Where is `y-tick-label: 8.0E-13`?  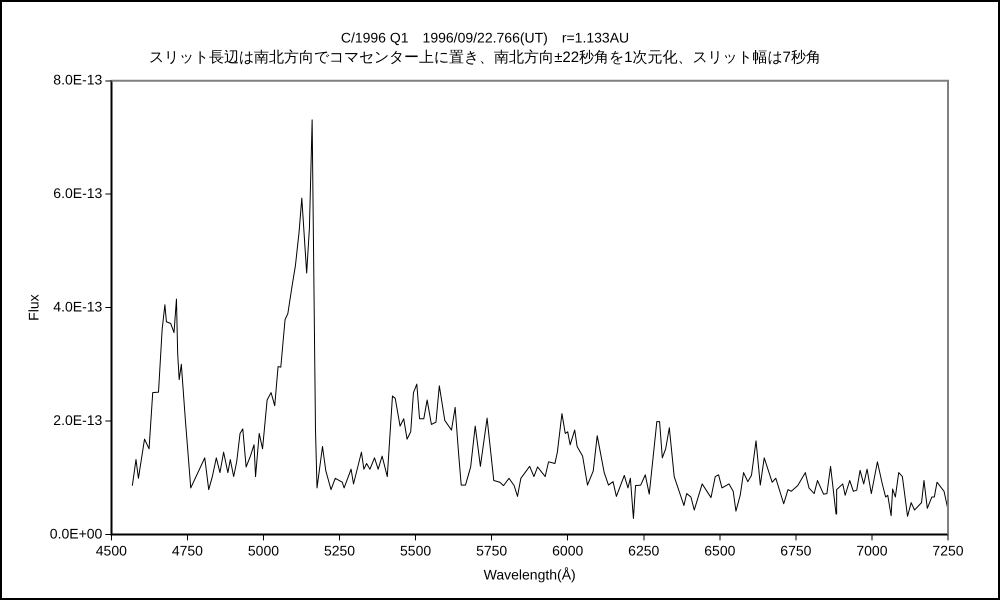 y-tick-label: 8.0E-13 is located at coordinates (78, 80).